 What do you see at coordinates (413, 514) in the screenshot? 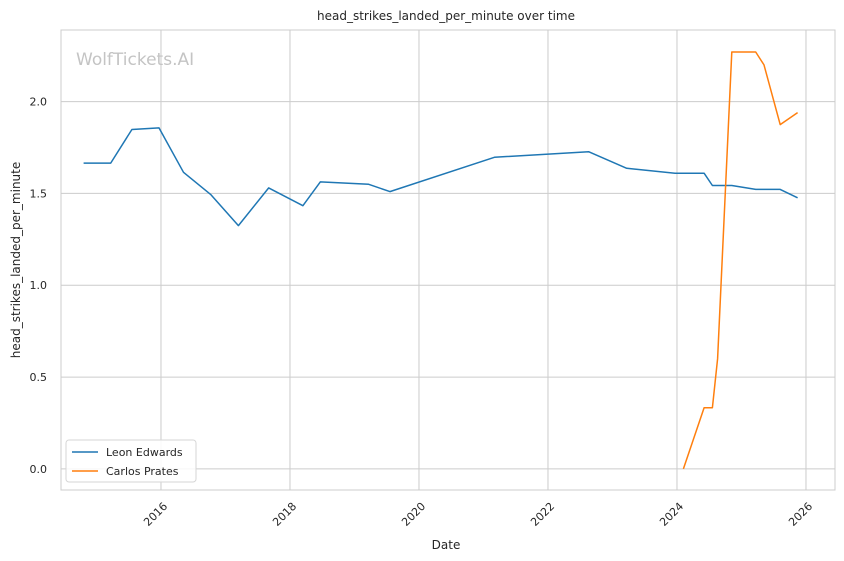
I see `x-tick-label: 2020` at bounding box center [413, 514].